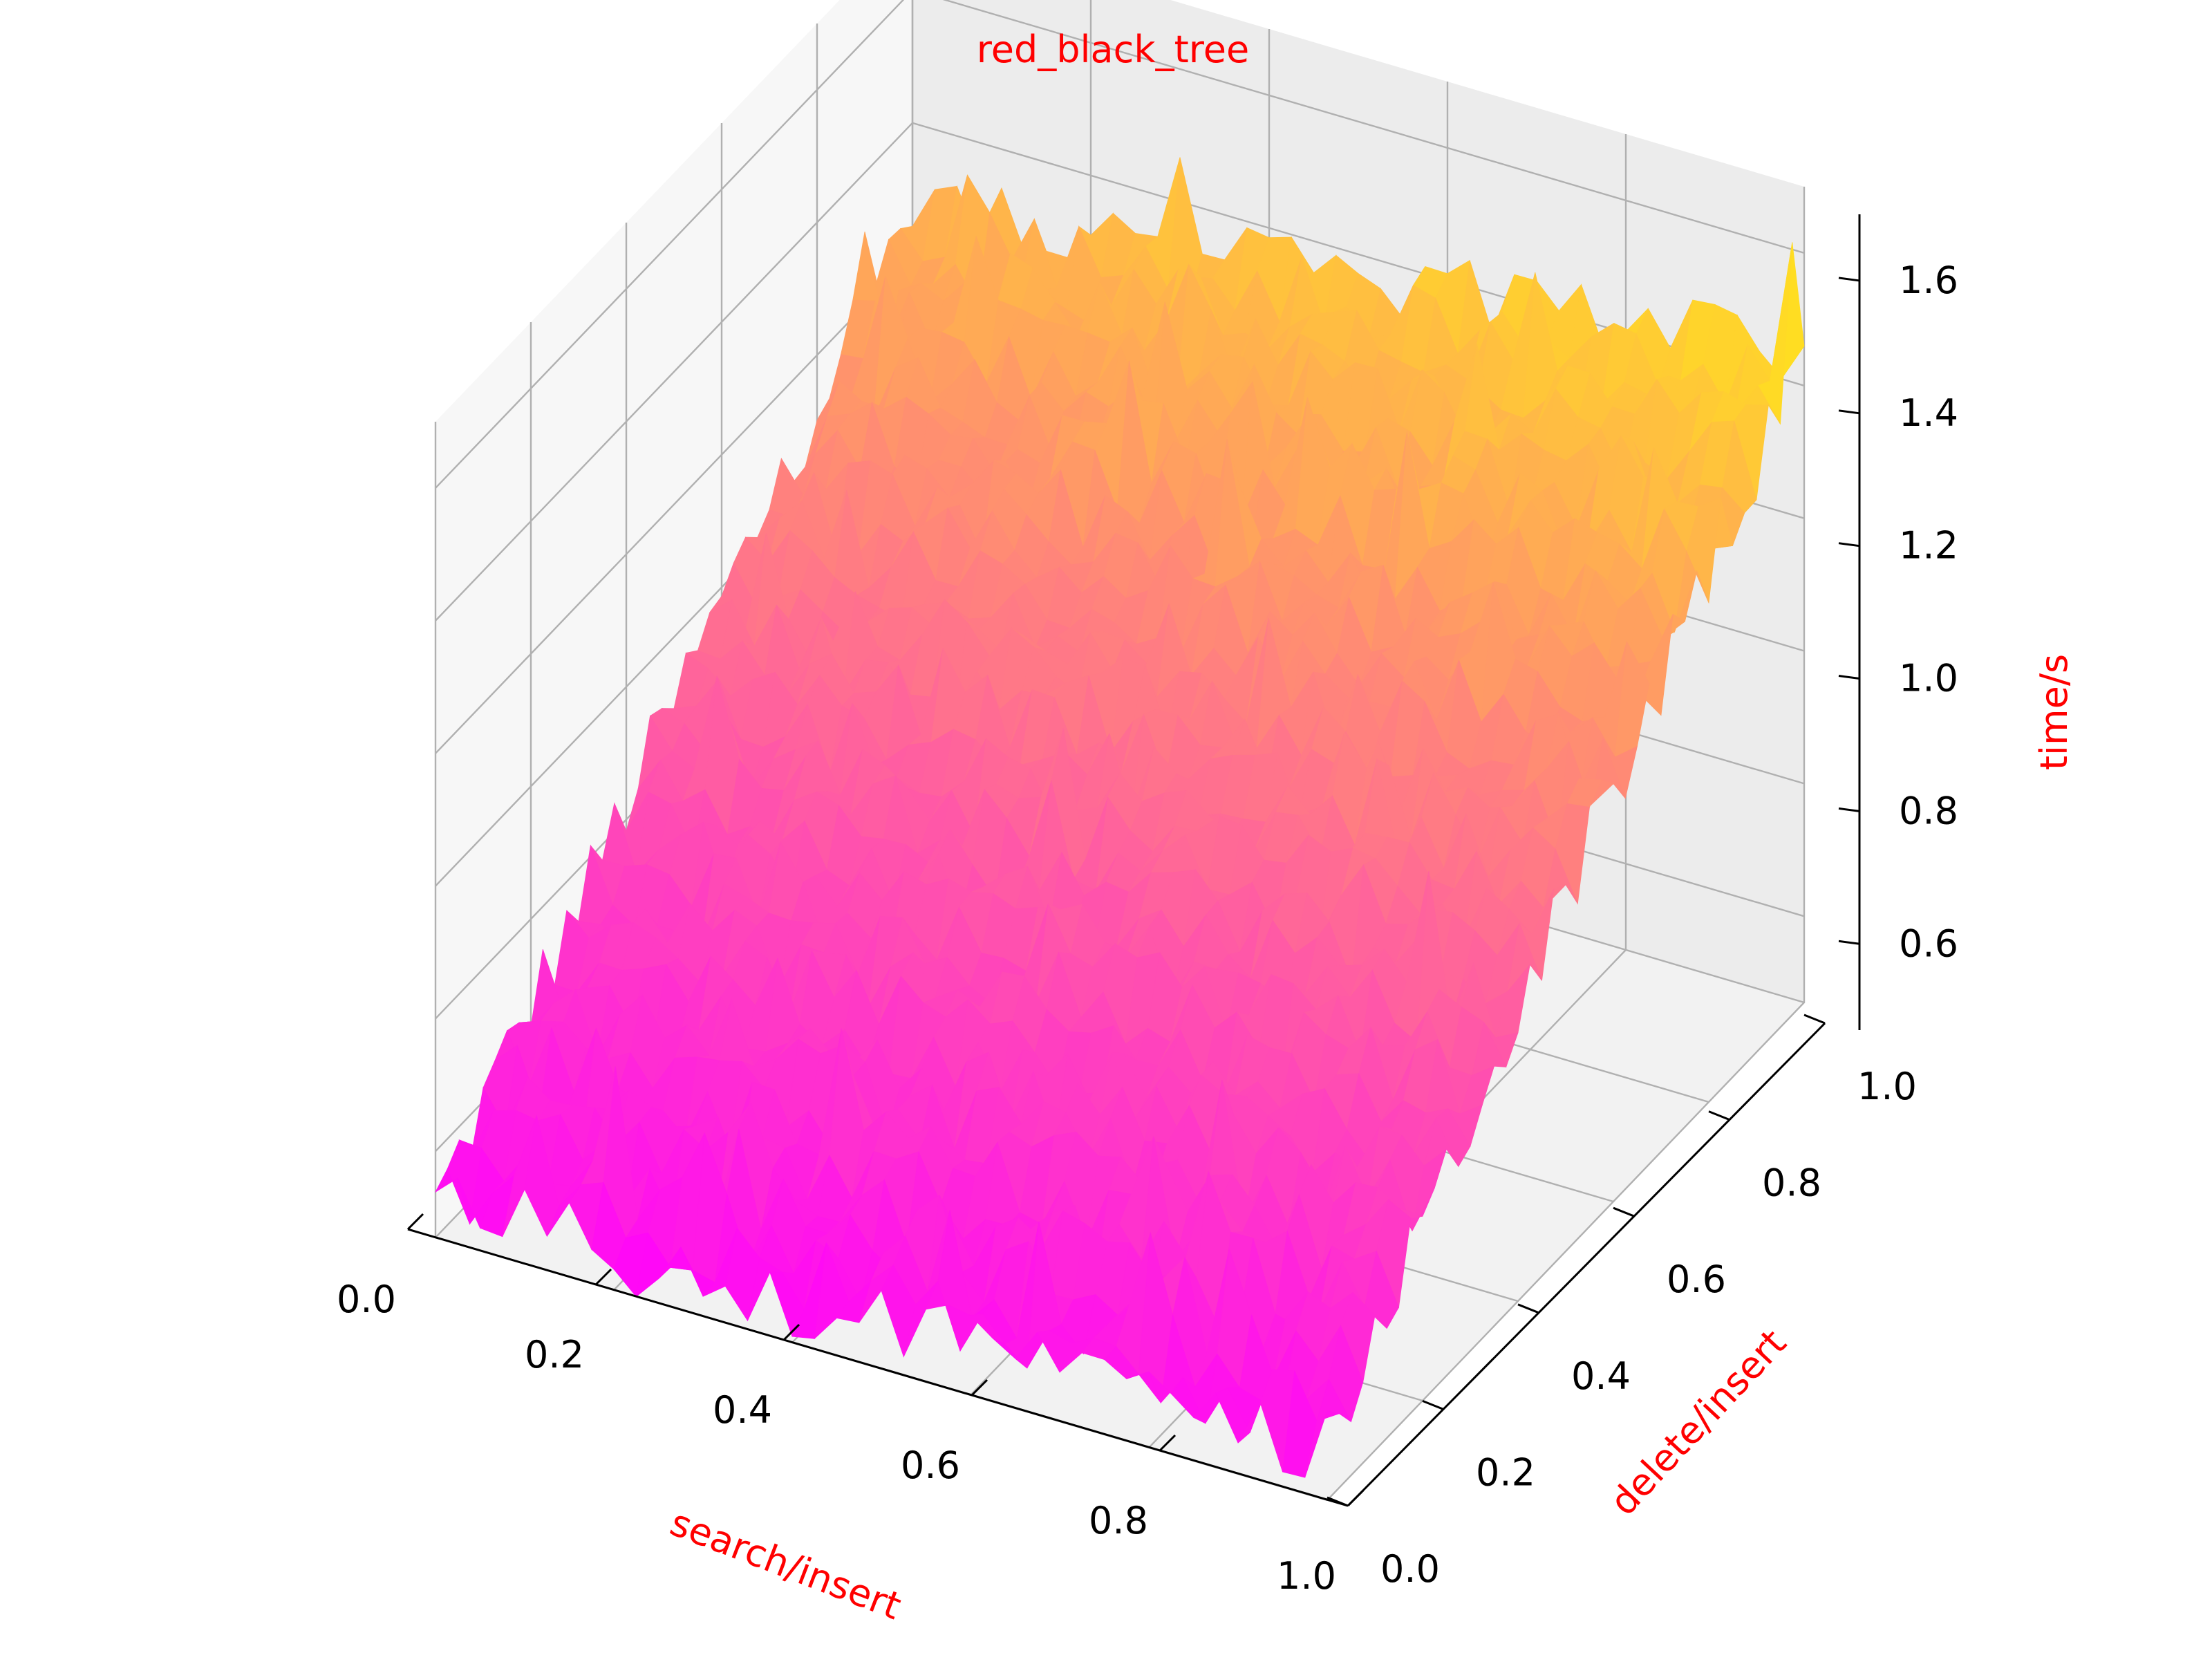 This screenshot has width=2212, height=1662. What do you see at coordinates (1699, 1423) in the screenshot?
I see `y-axis-label: delete/insert` at bounding box center [1699, 1423].